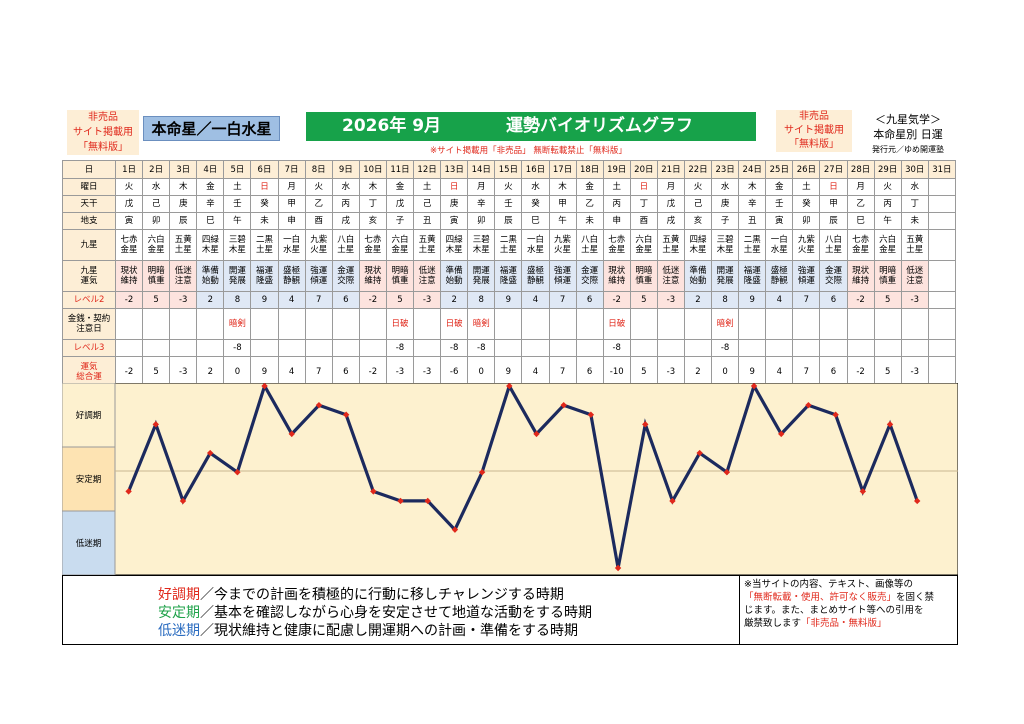  I want to click on unki-text: 交際, so click(346, 281).